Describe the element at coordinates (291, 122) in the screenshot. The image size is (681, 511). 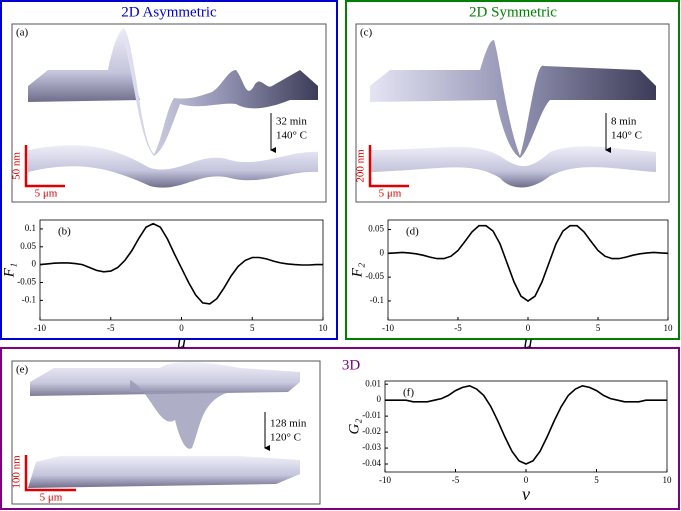
I see `time-label: 32 min` at that location.